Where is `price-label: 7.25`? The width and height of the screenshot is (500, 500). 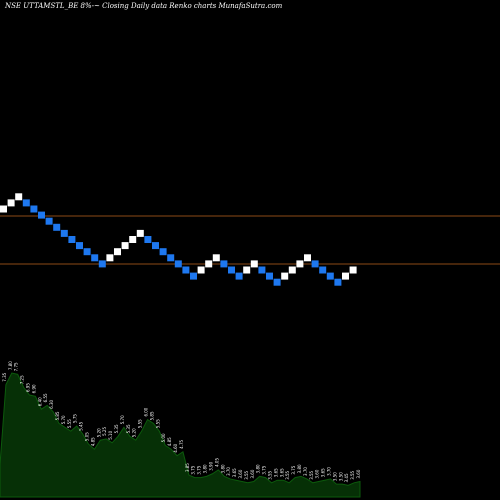
price-label: 7.25 is located at coordinates (22, 379).